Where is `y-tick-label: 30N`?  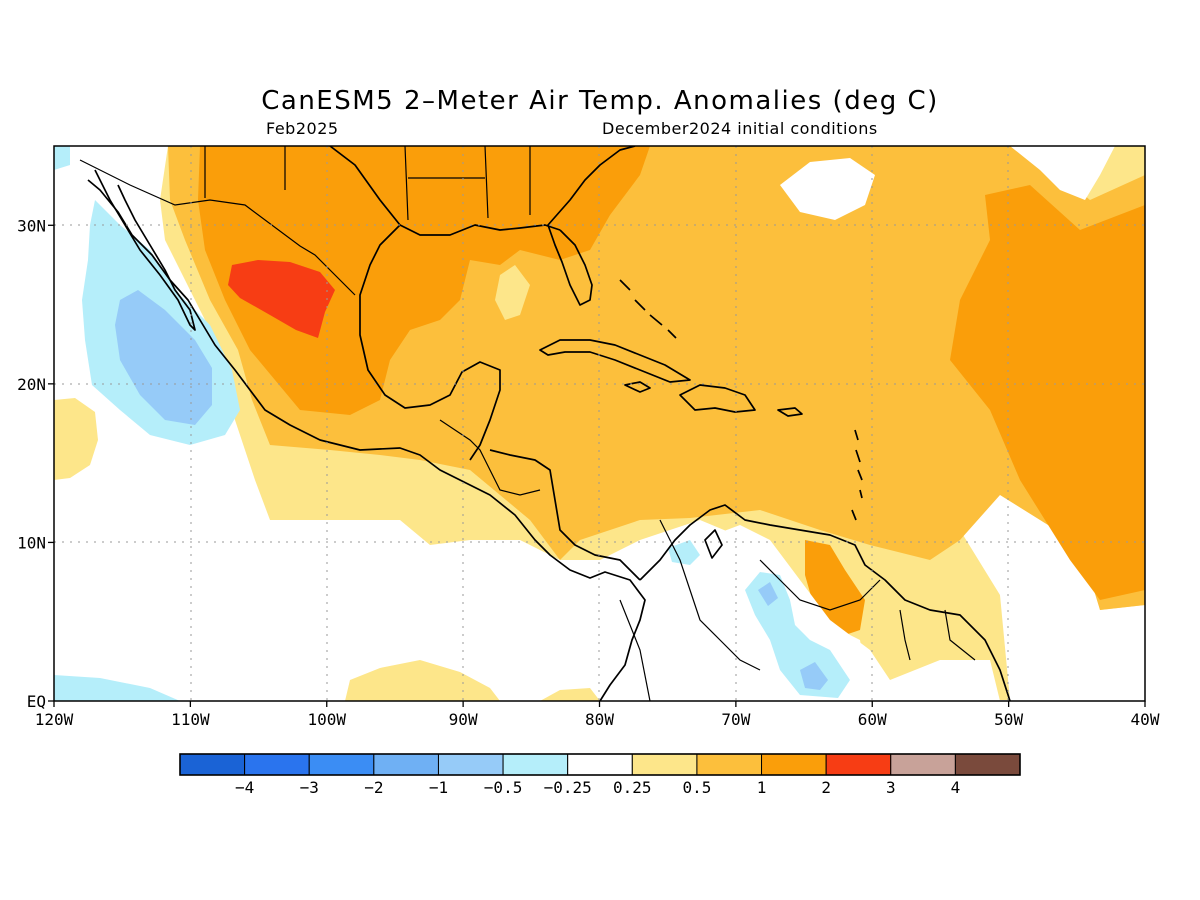 y-tick-label: 30N is located at coordinates (31, 225).